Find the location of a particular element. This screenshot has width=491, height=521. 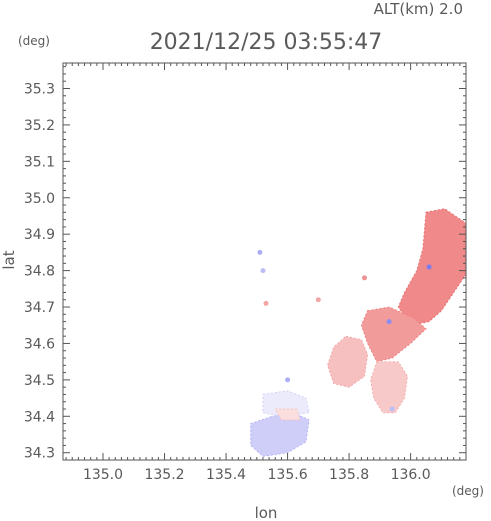

y-tick-label: 34.9 is located at coordinates (39, 235).